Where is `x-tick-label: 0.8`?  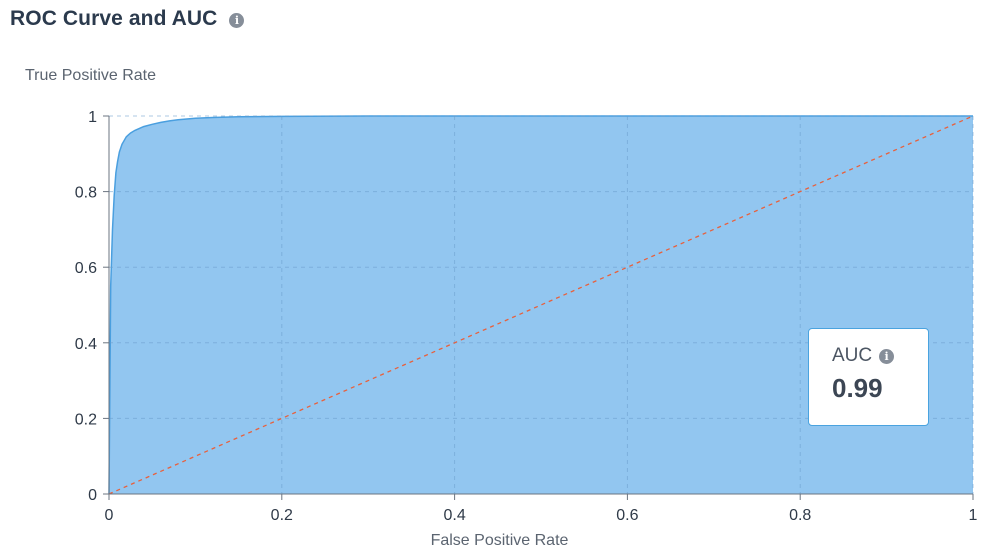
x-tick-label: 0.8 is located at coordinates (800, 515).